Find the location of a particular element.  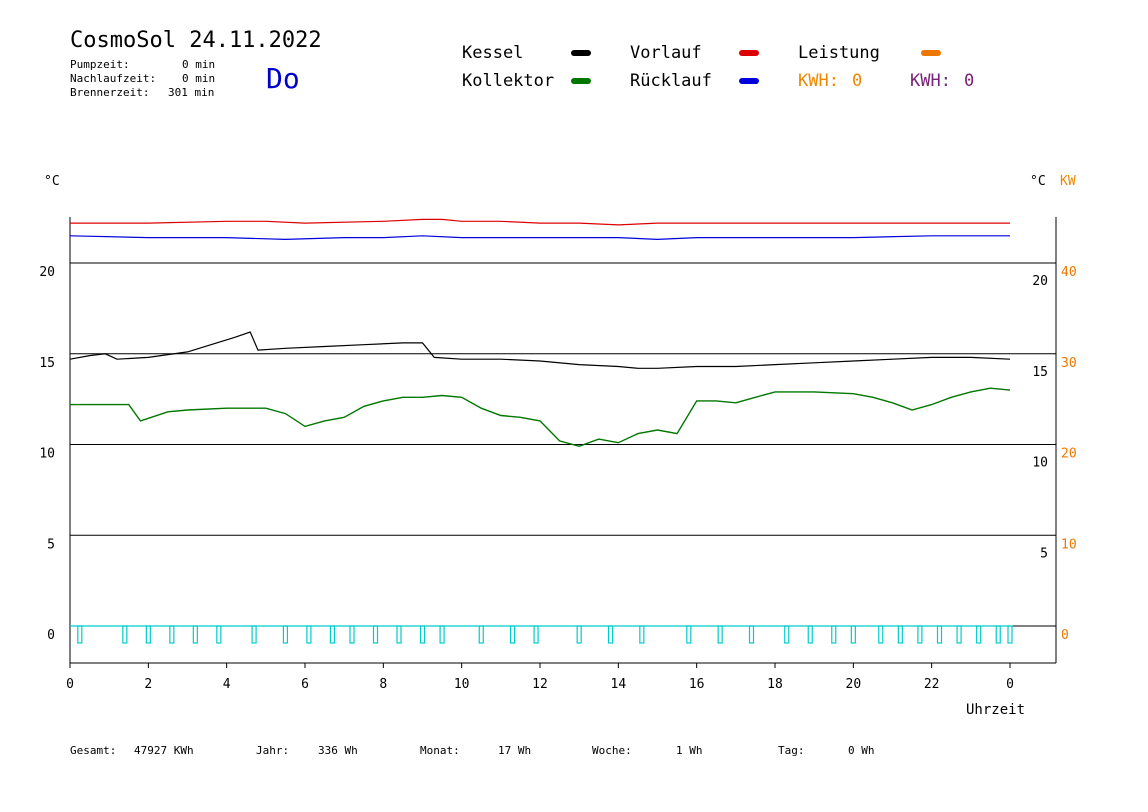

brennerzeit-label: Brennerzeit: is located at coordinates (110, 92).